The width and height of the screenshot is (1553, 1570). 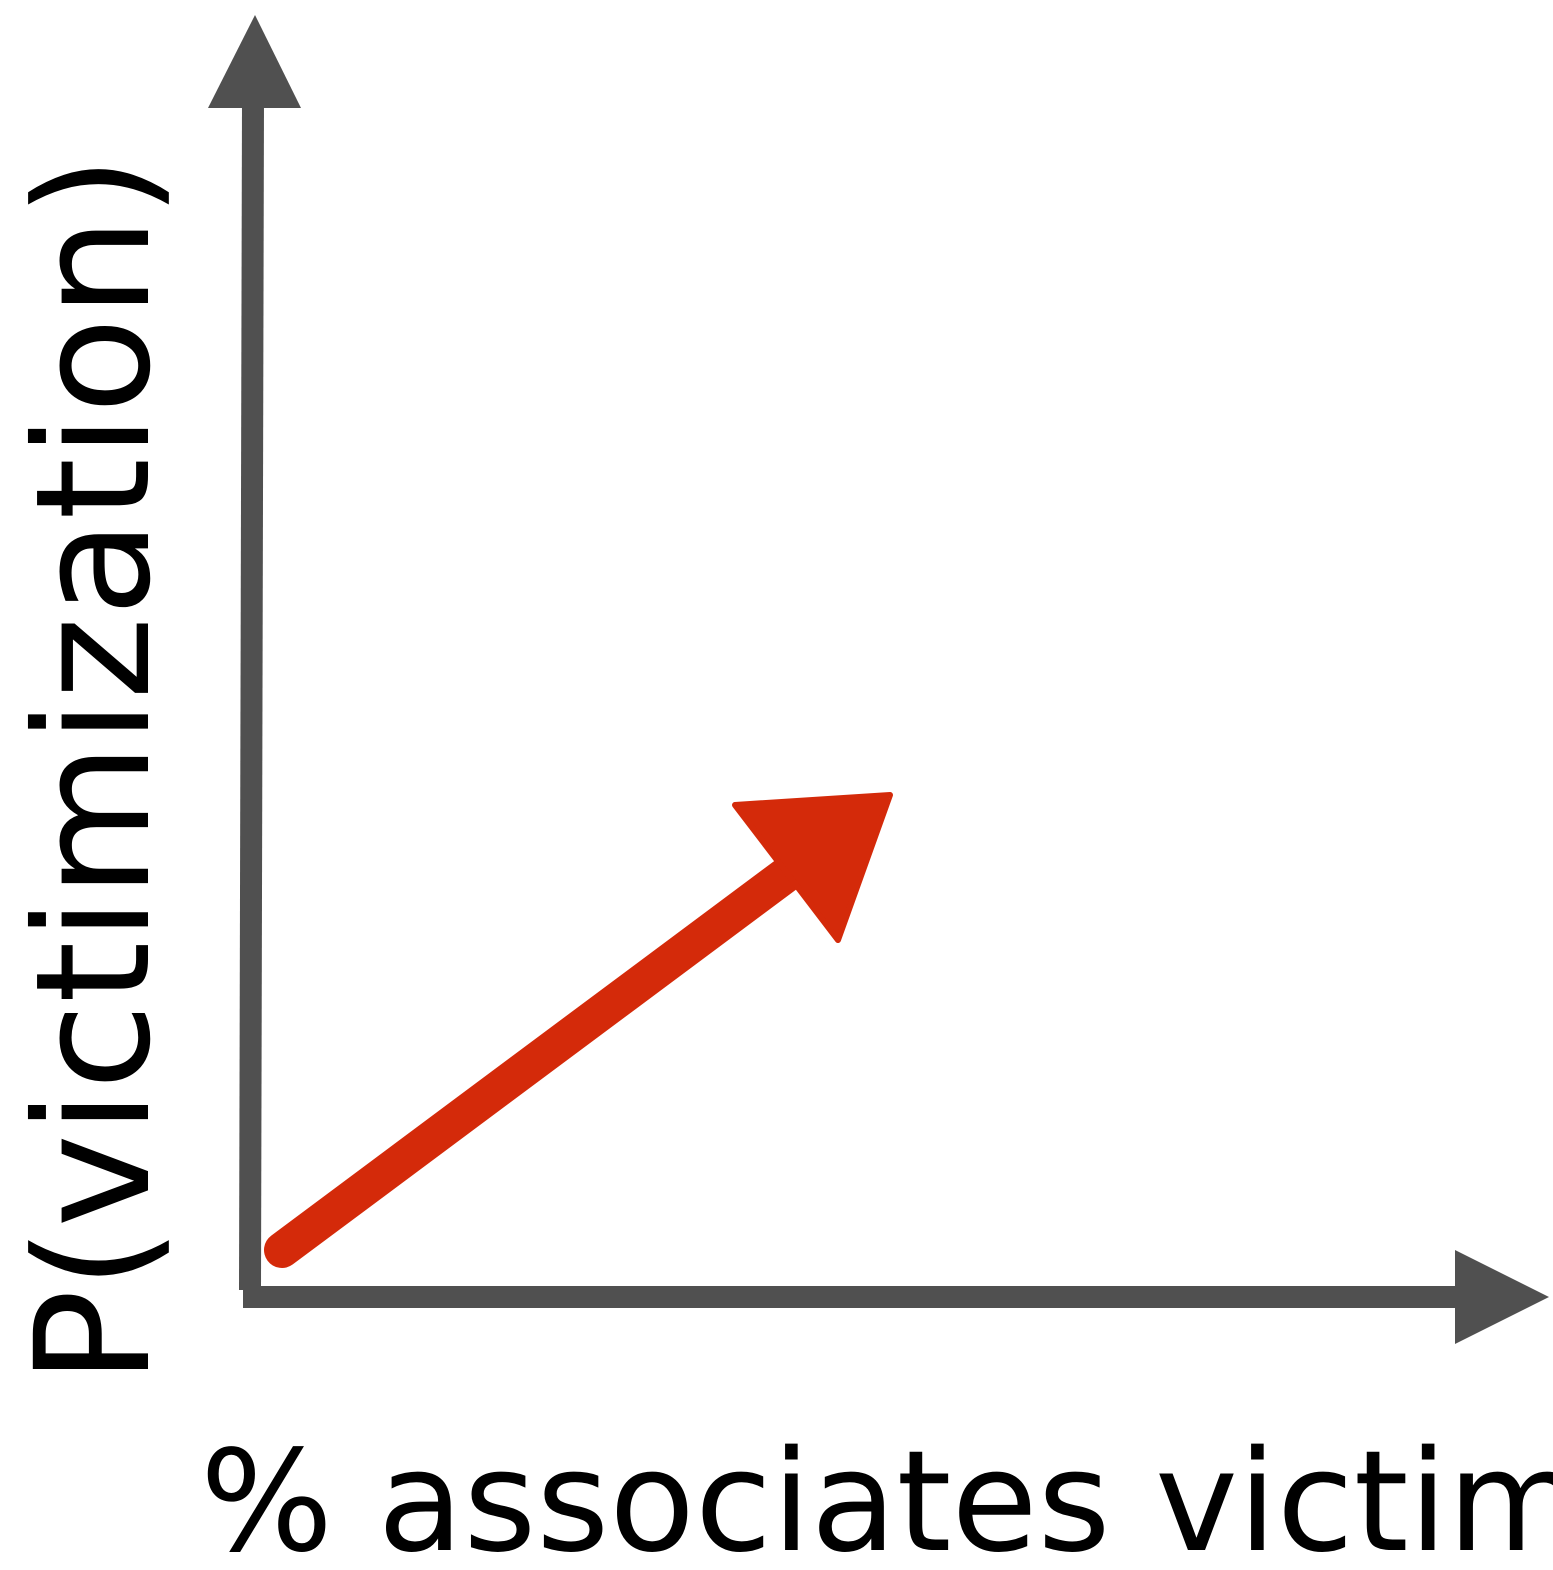 I want to click on y-axis-arrowhead, so click(x=254, y=61).